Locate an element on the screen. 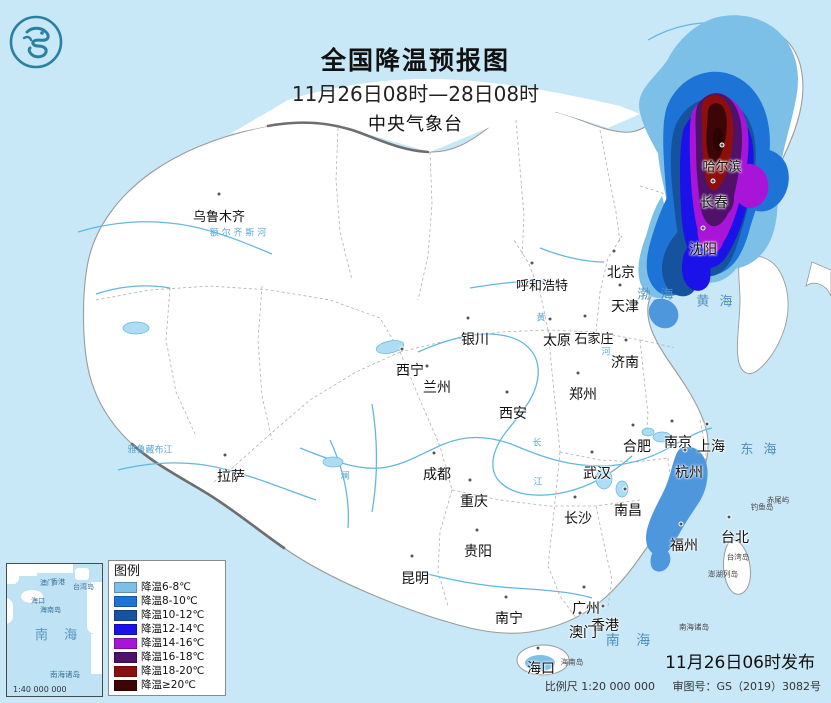 The height and width of the screenshot is (703, 831). legend-item-label: 降温6-8℃ is located at coordinates (166, 586).